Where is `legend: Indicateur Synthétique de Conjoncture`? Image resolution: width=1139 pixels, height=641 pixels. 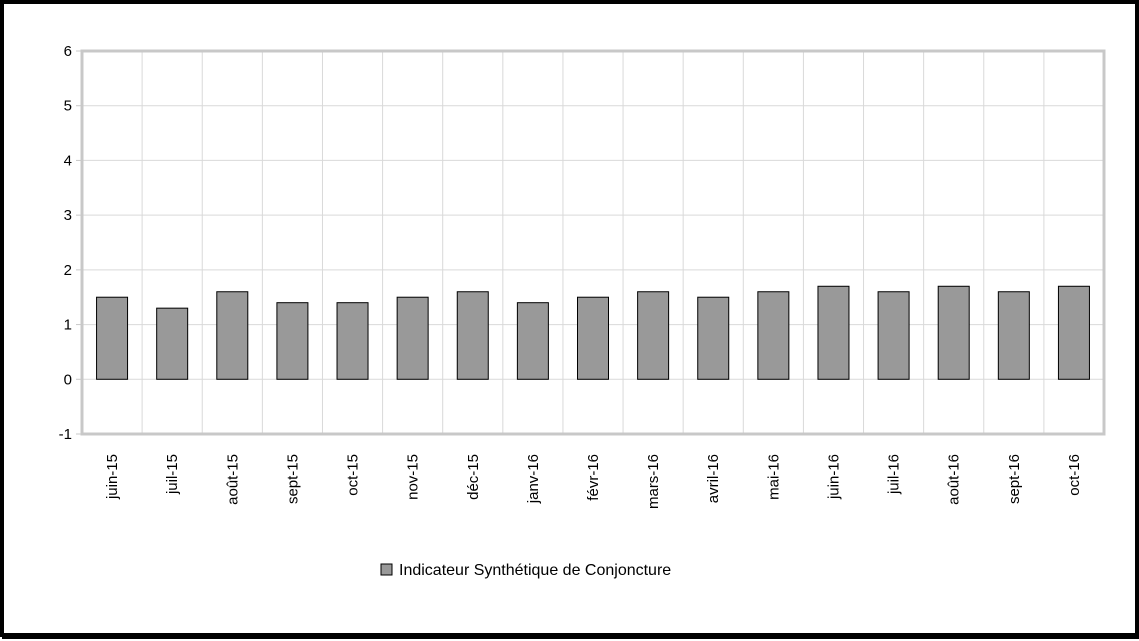
legend: Indicateur Synthétique de Conjoncture is located at coordinates (525, 570).